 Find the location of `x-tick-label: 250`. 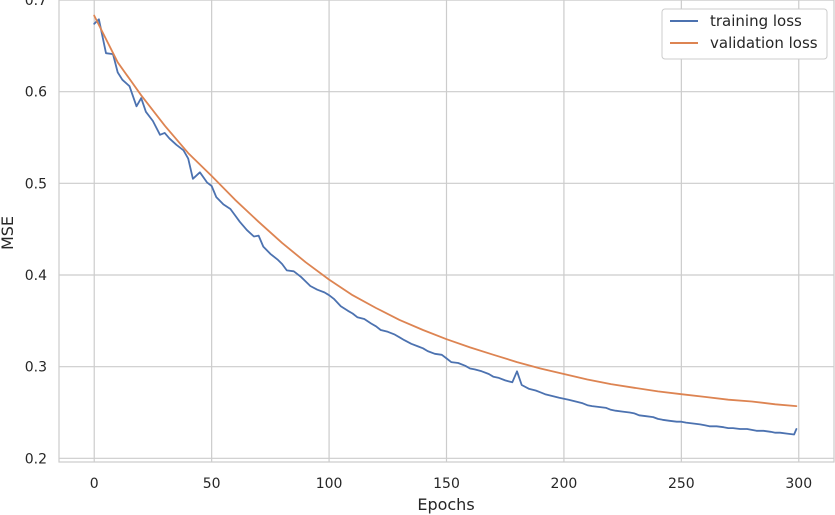

x-tick-label: 250 is located at coordinates (681, 484).